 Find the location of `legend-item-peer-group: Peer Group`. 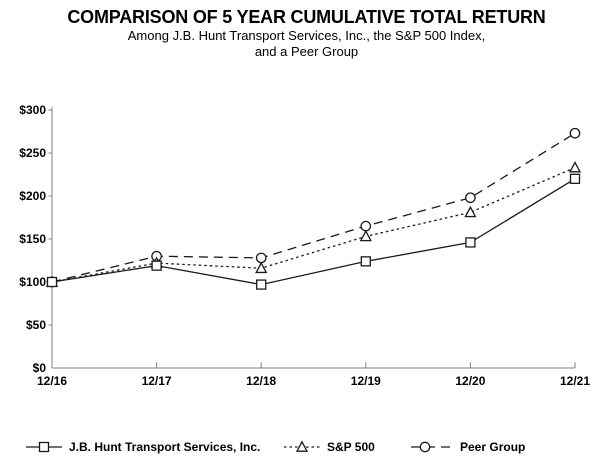

legend-item-peer-group: Peer Group is located at coordinates (467, 447).